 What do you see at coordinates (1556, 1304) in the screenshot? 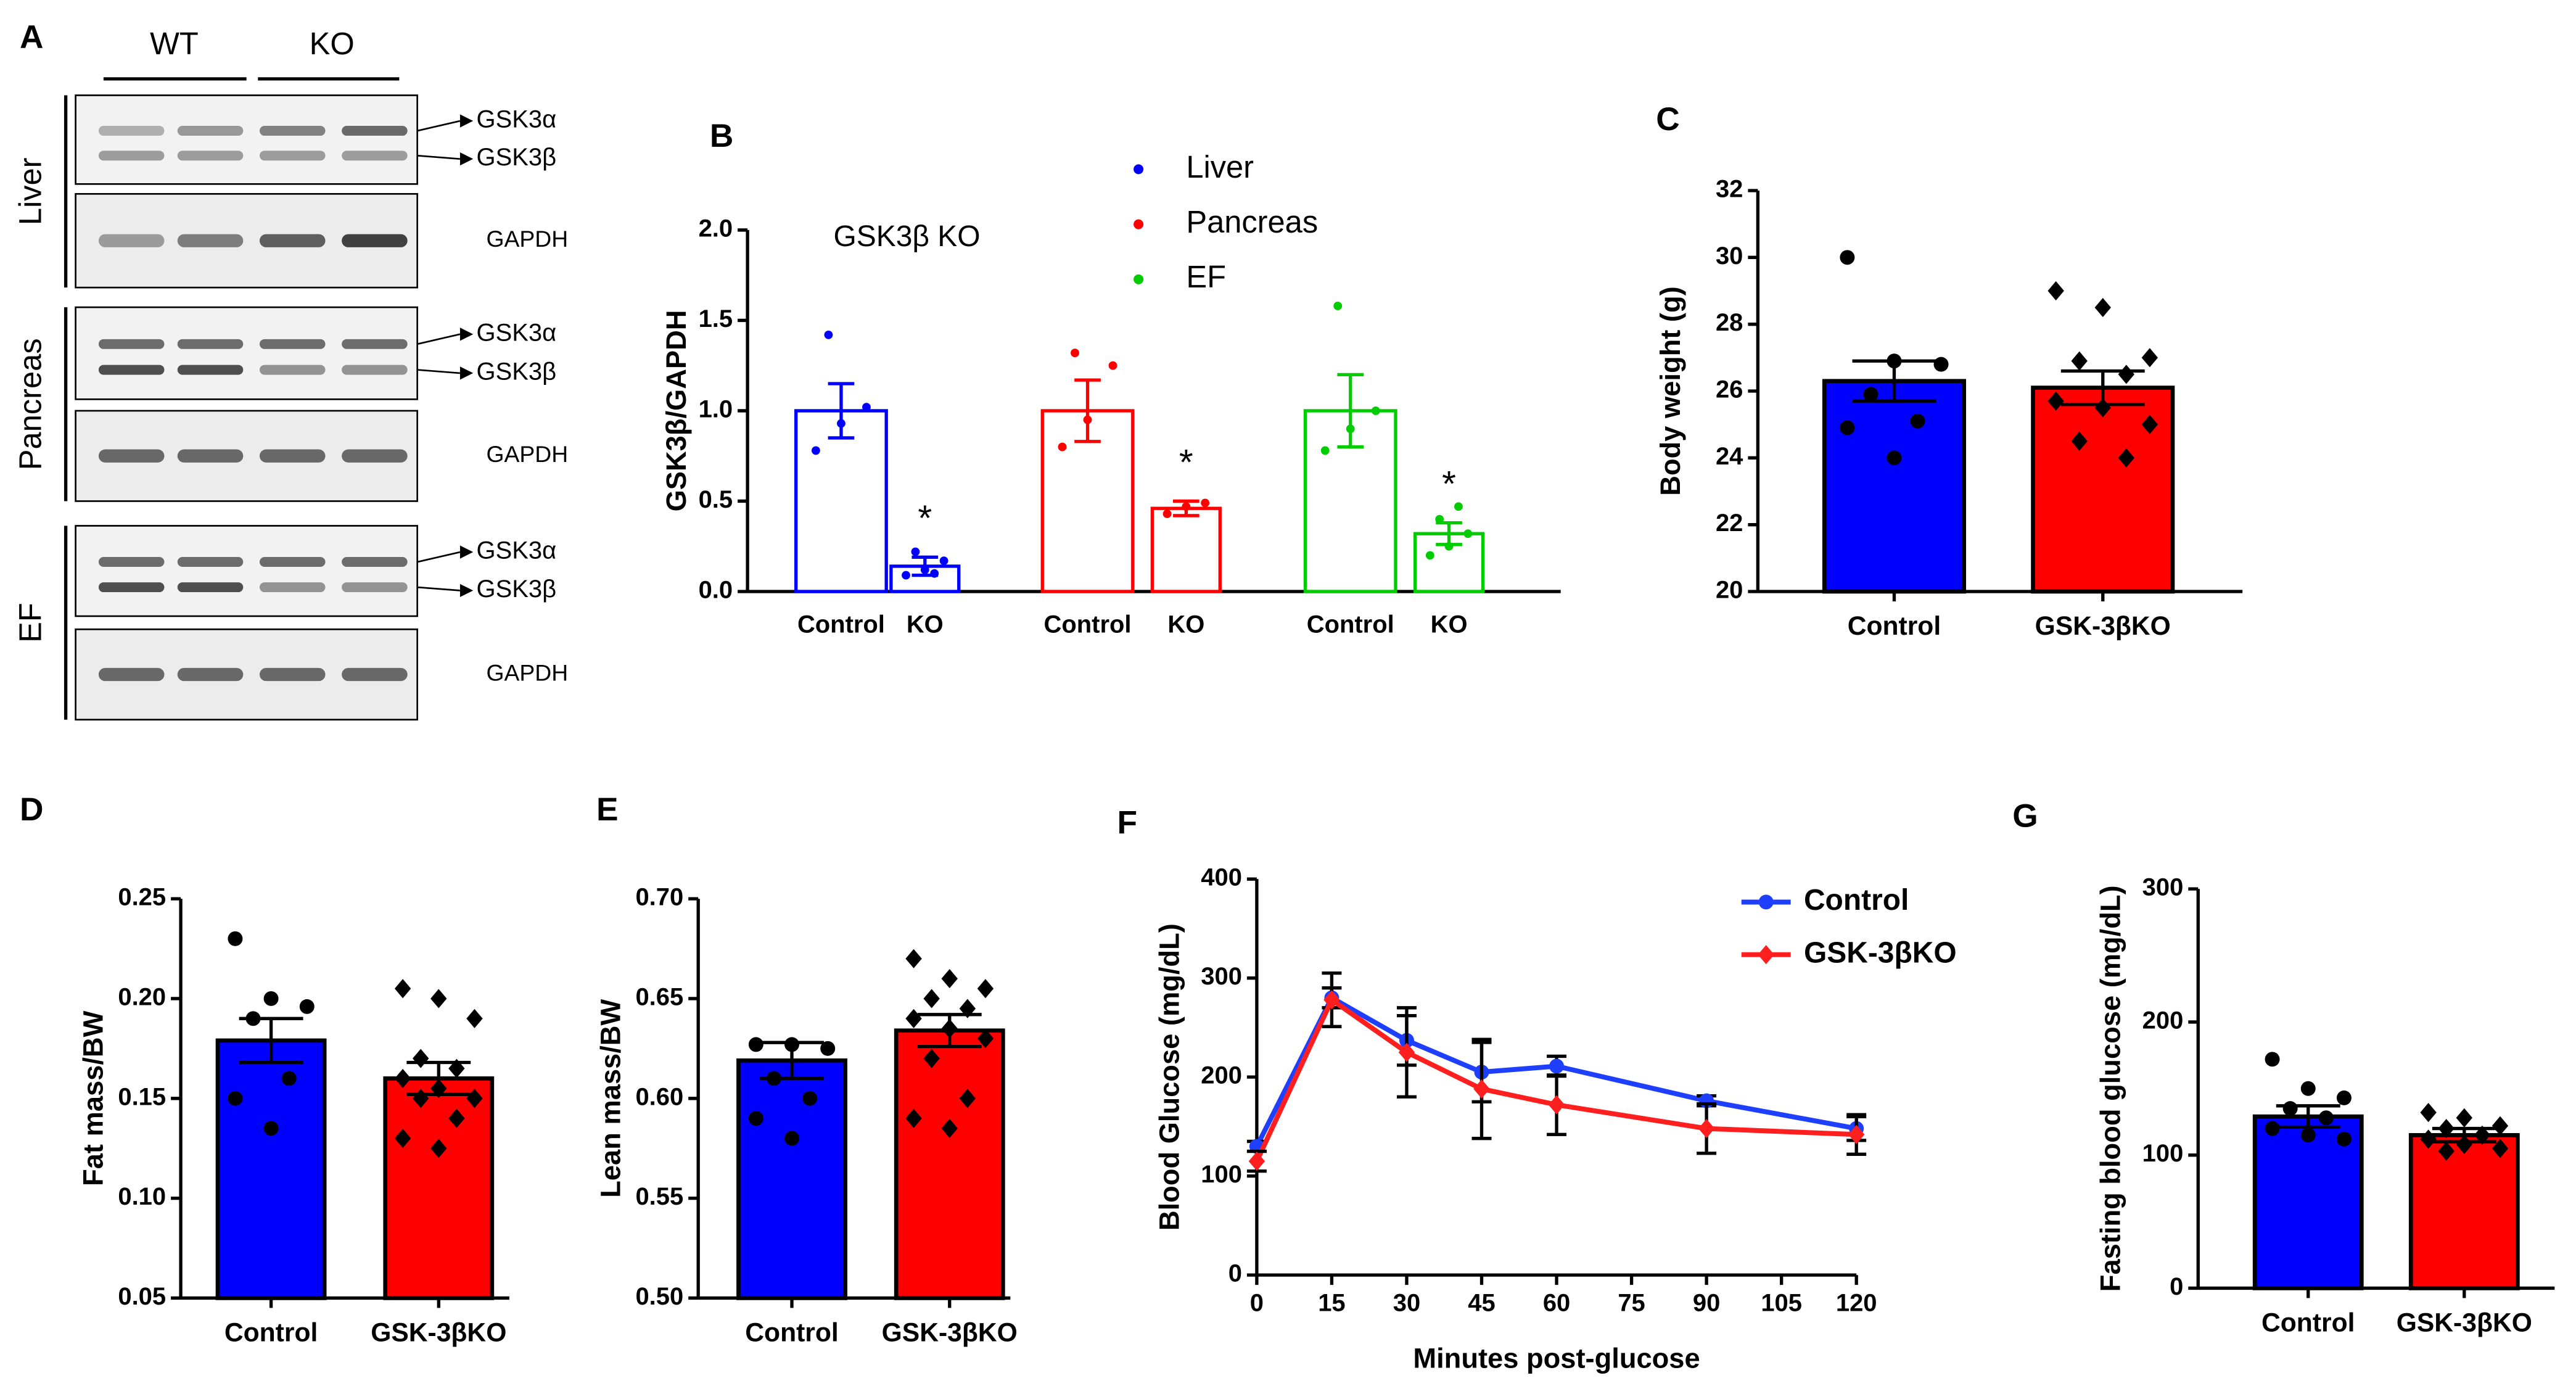
I see `x-tick-label: 60` at bounding box center [1556, 1304].